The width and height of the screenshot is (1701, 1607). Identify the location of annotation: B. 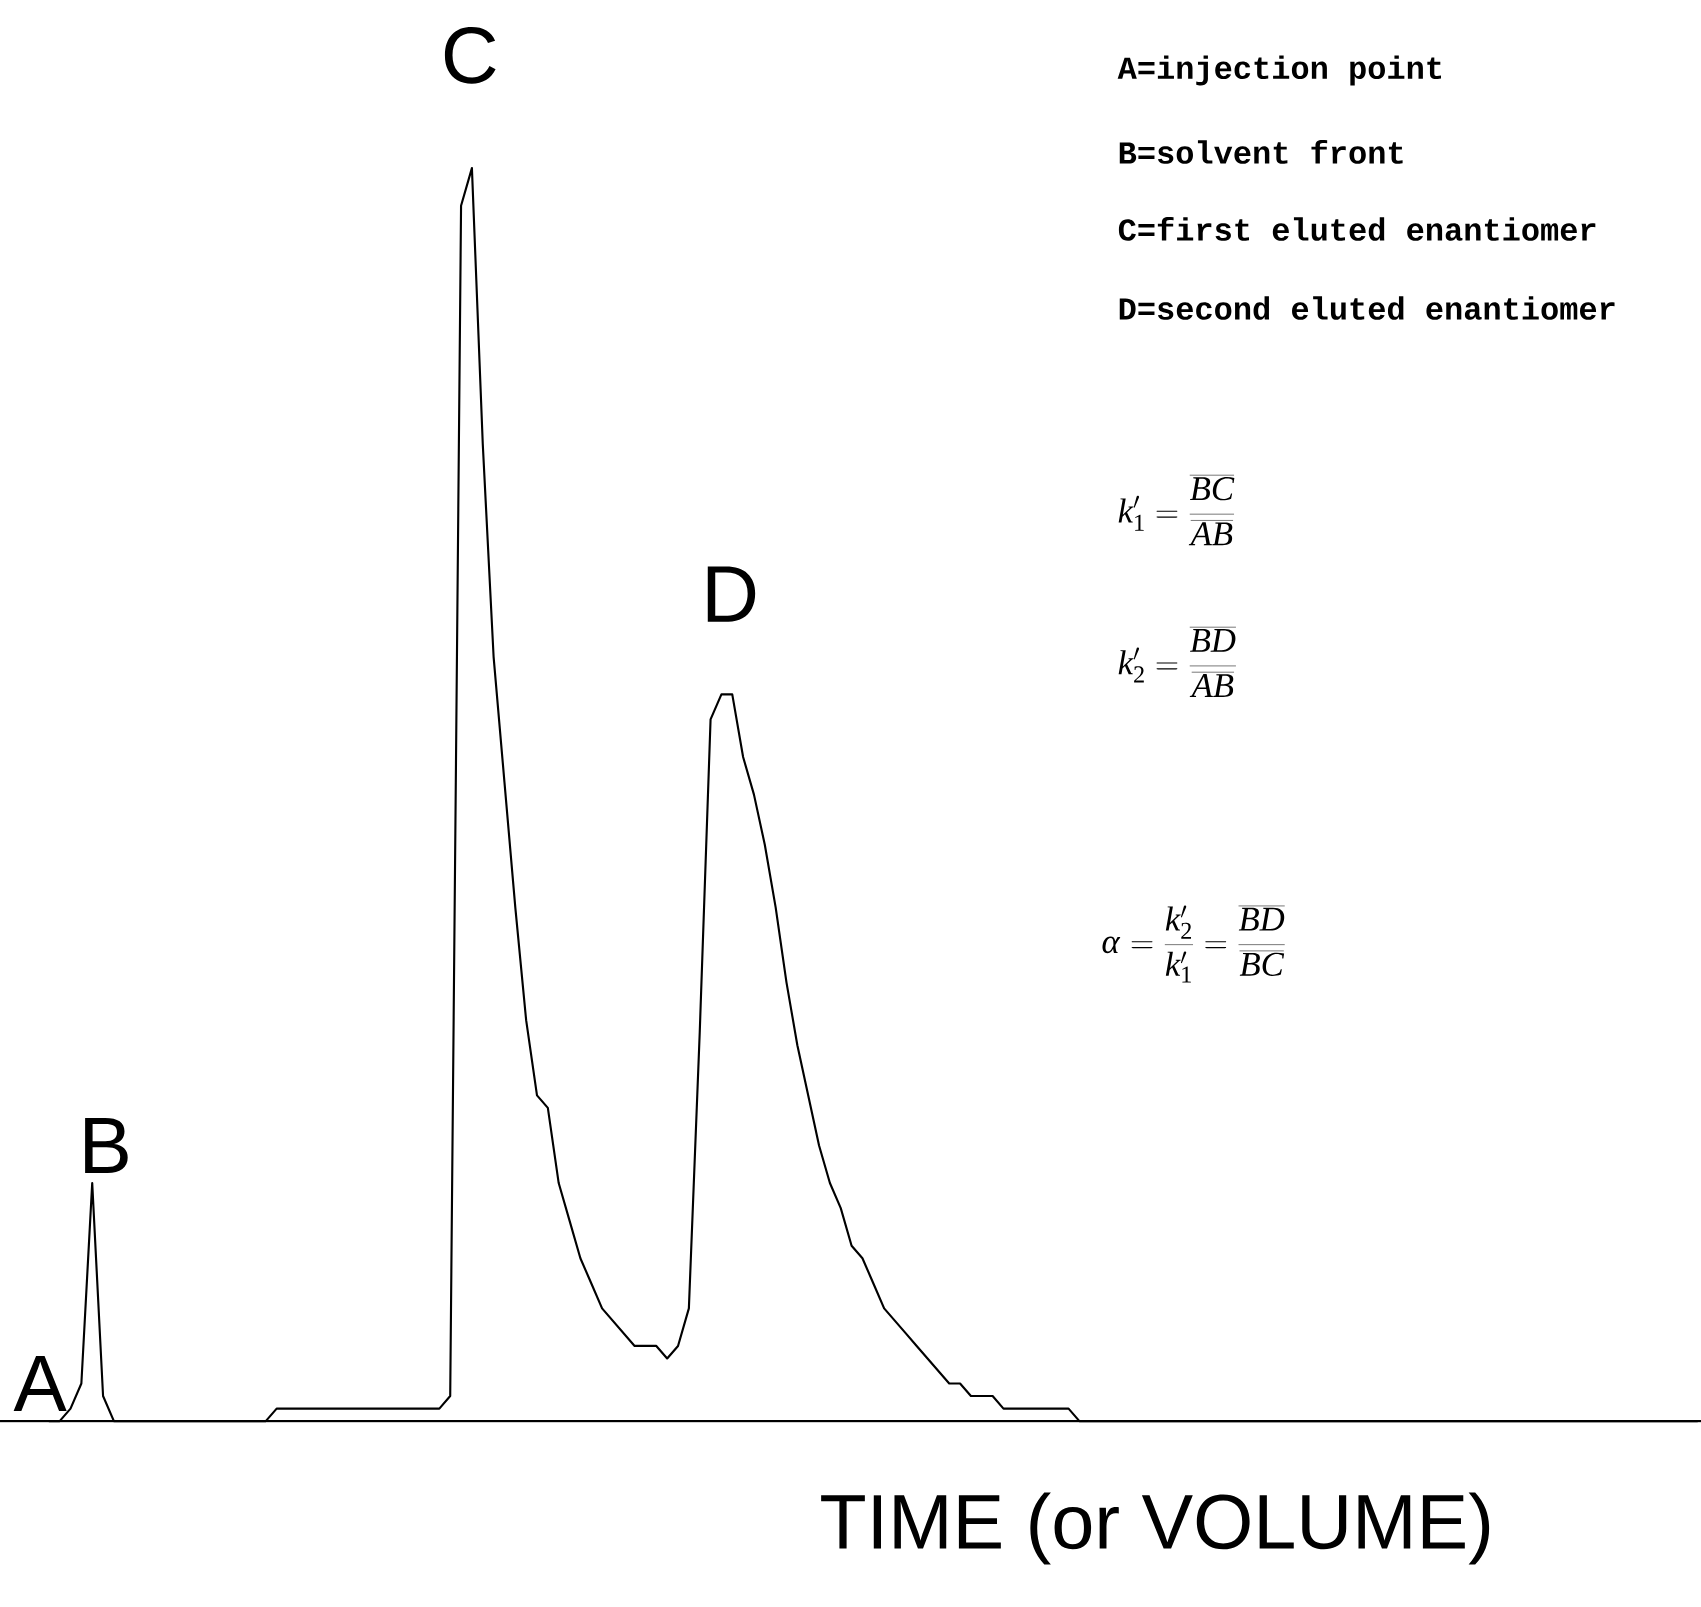
(106, 1146).